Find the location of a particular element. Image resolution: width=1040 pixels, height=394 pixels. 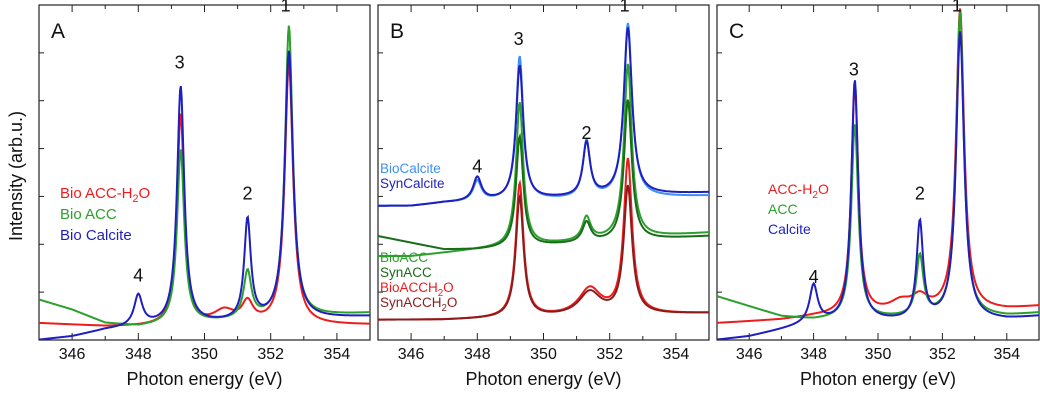

legend-entry: Calcite is located at coordinates (789, 229).